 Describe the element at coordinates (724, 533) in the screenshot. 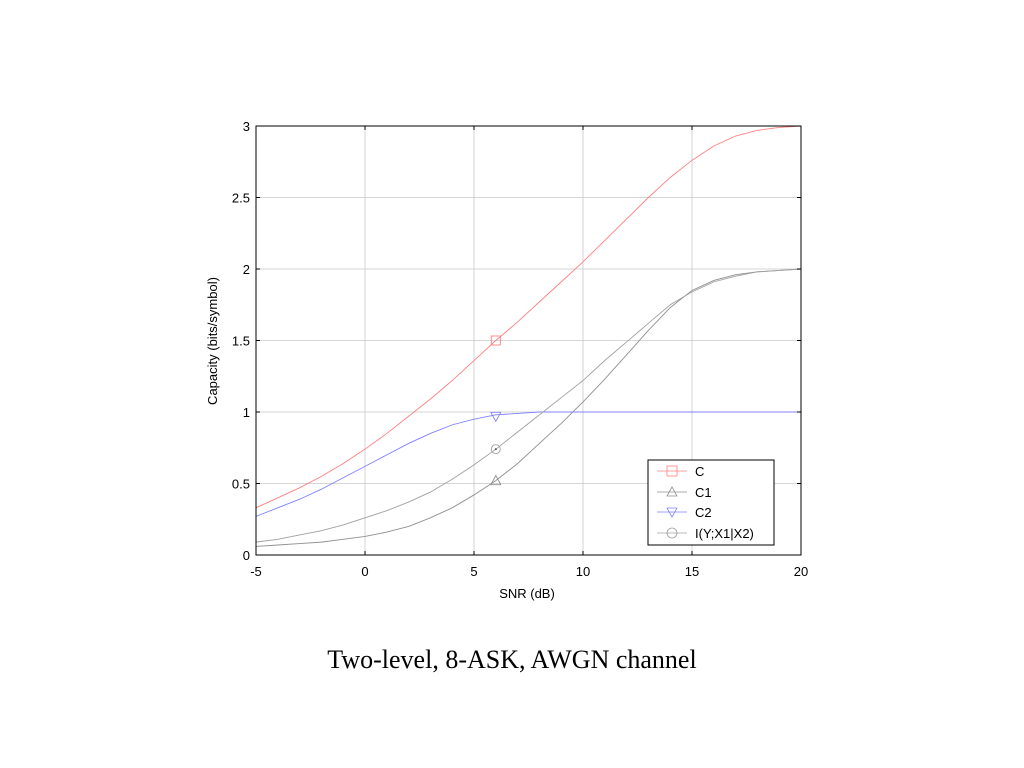

I see `legend-label-i-y-x1-x2: I(Y;X1|X2)` at that location.